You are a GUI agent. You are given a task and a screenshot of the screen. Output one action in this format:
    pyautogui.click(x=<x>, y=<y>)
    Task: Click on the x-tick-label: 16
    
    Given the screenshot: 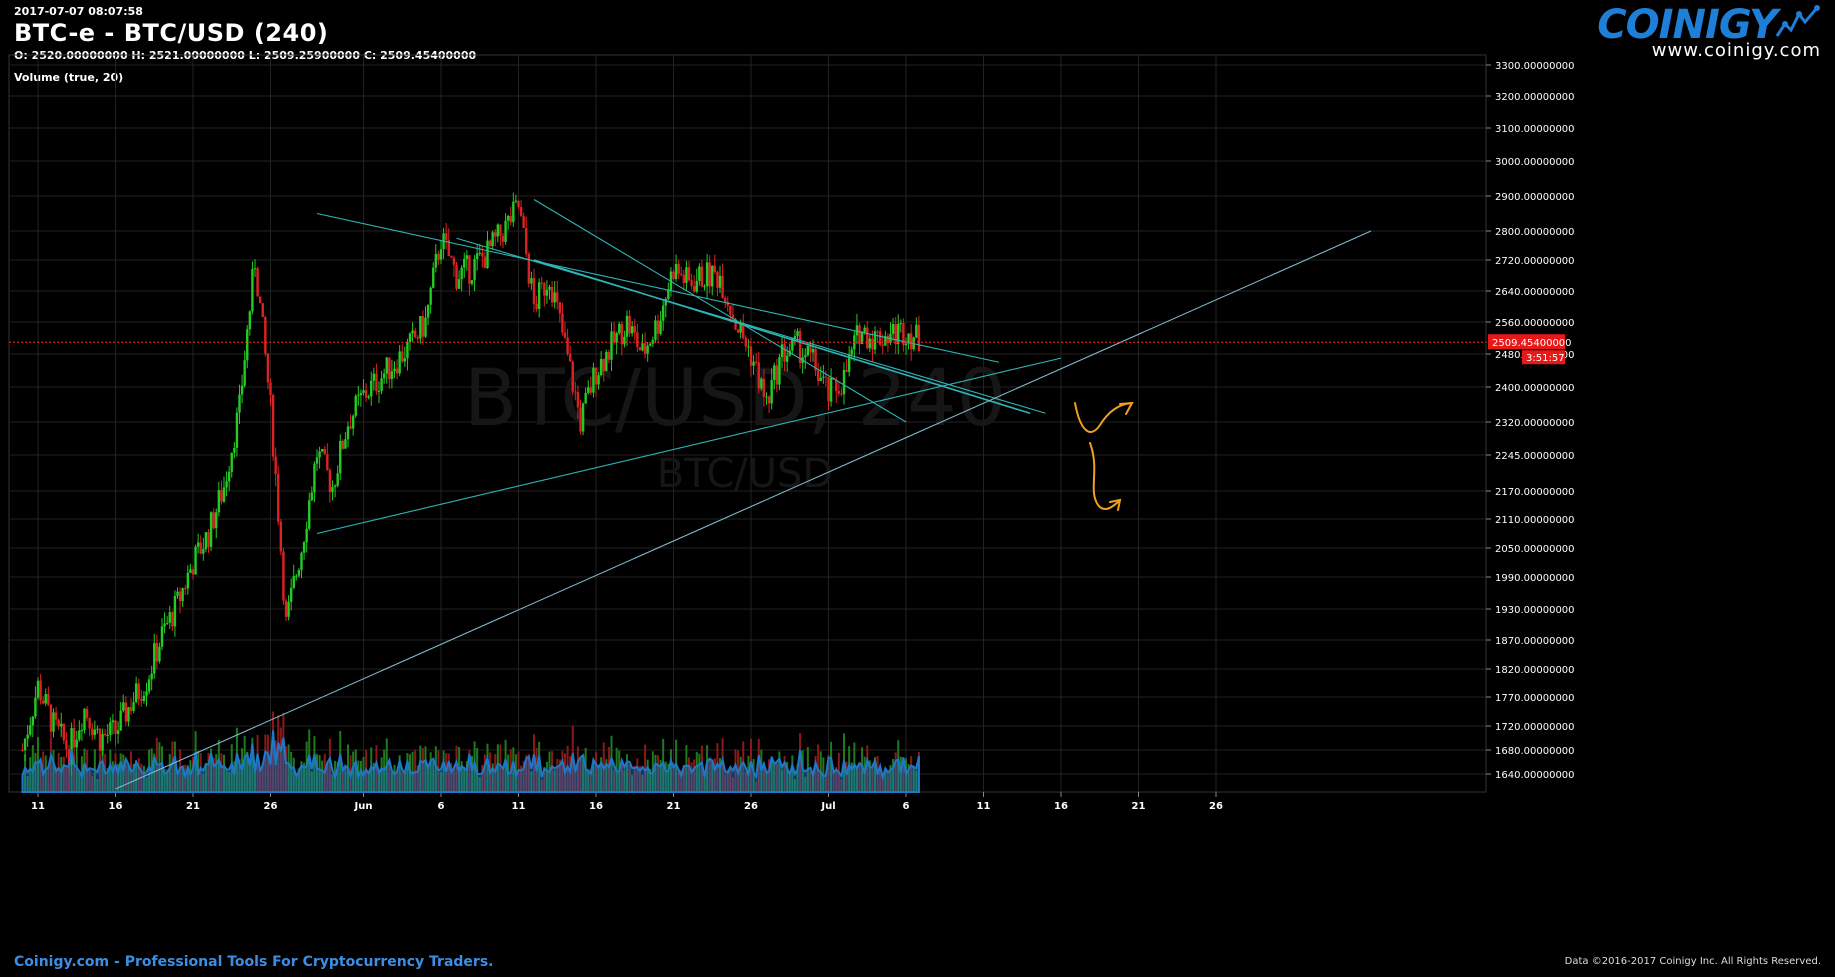 What is the action you would take?
    pyautogui.click(x=596, y=806)
    